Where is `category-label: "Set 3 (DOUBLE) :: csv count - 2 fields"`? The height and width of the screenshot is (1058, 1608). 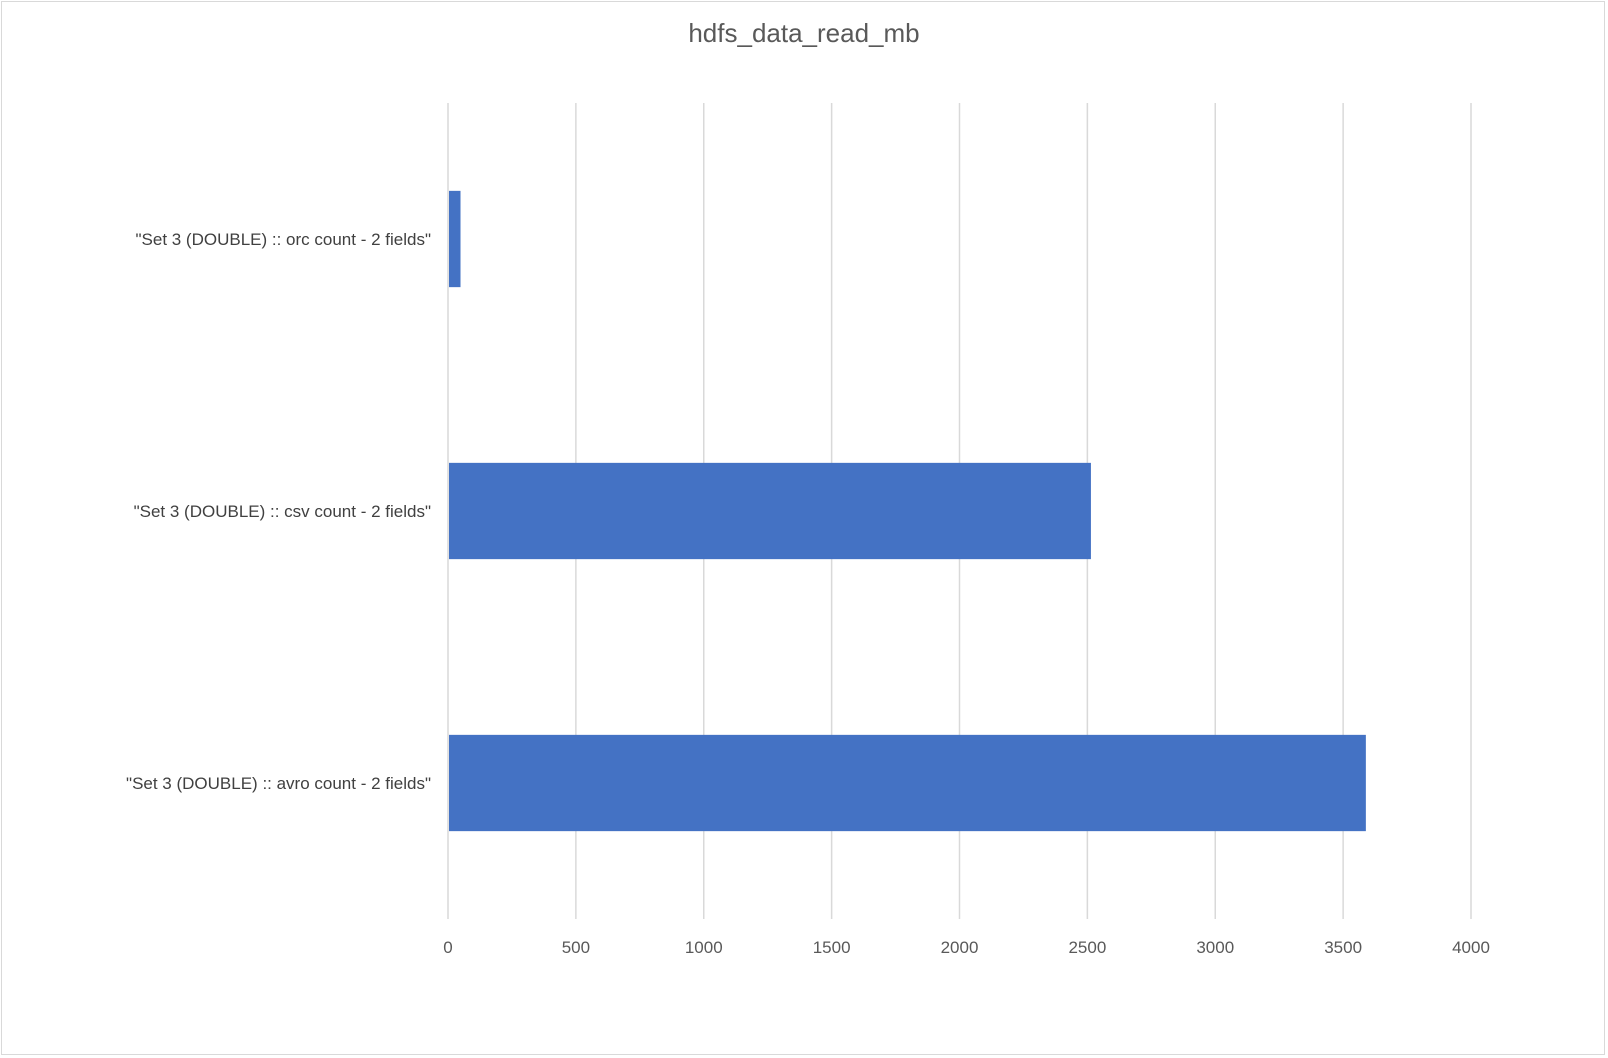 category-label: "Set 3 (DOUBLE) :: csv count - 2 fields" is located at coordinates (282, 511).